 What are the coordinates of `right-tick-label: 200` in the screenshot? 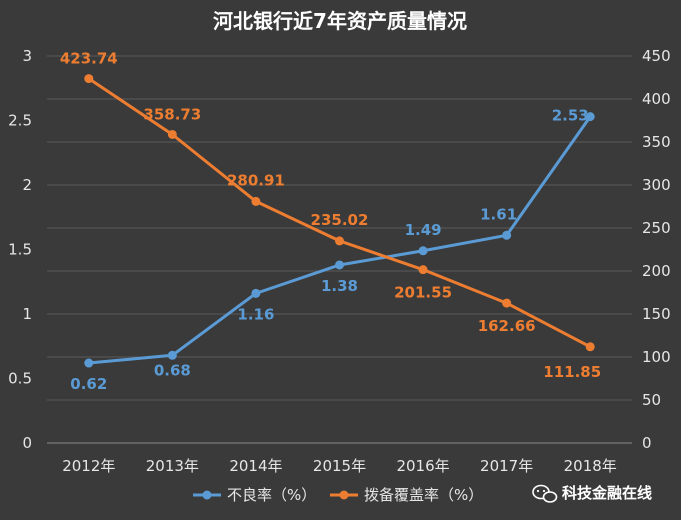 It's located at (656, 271).